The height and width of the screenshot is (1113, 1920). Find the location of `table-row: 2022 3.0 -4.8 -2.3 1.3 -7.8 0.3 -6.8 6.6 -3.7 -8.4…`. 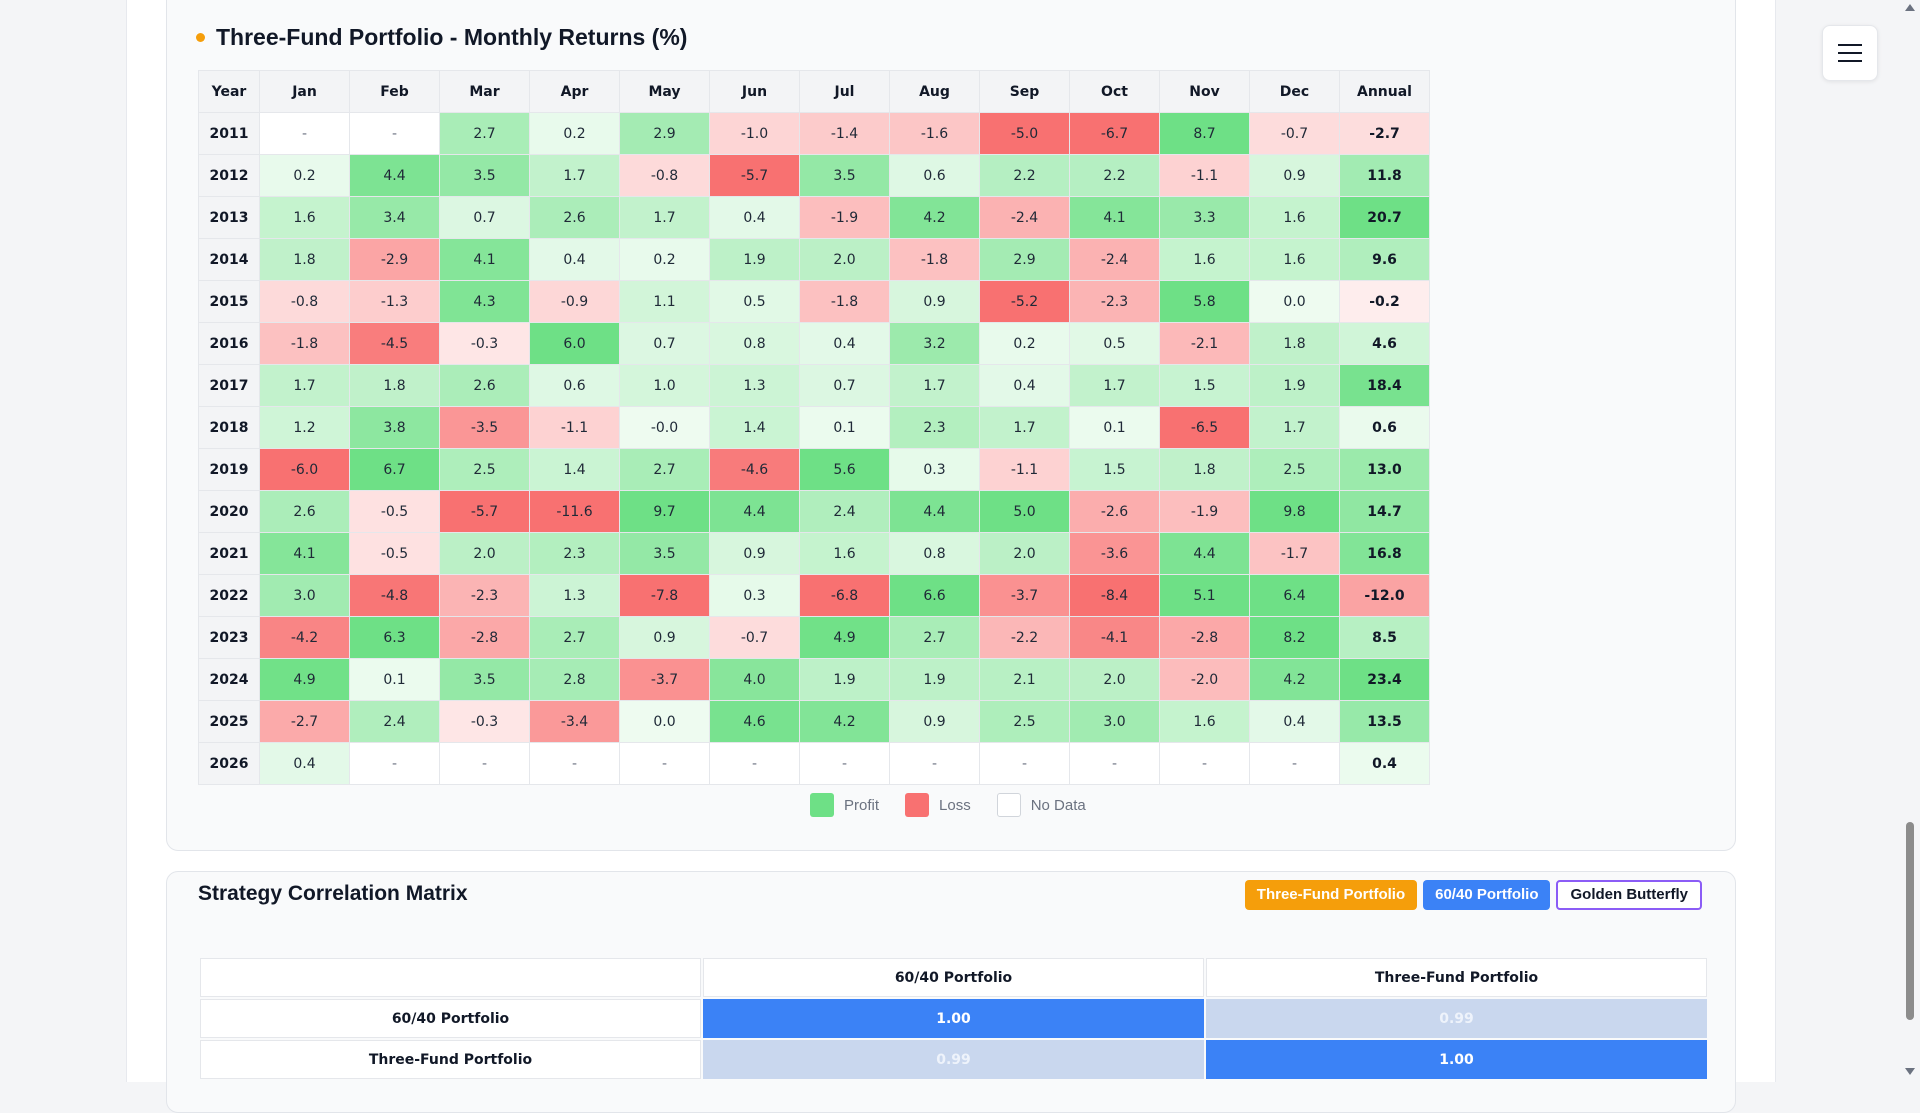

table-row: 2022 3.0 -4.8 -2.3 1.3 -7.8 0.3 -6.8 6.6 -3.7 -8.4… is located at coordinates (814, 595).